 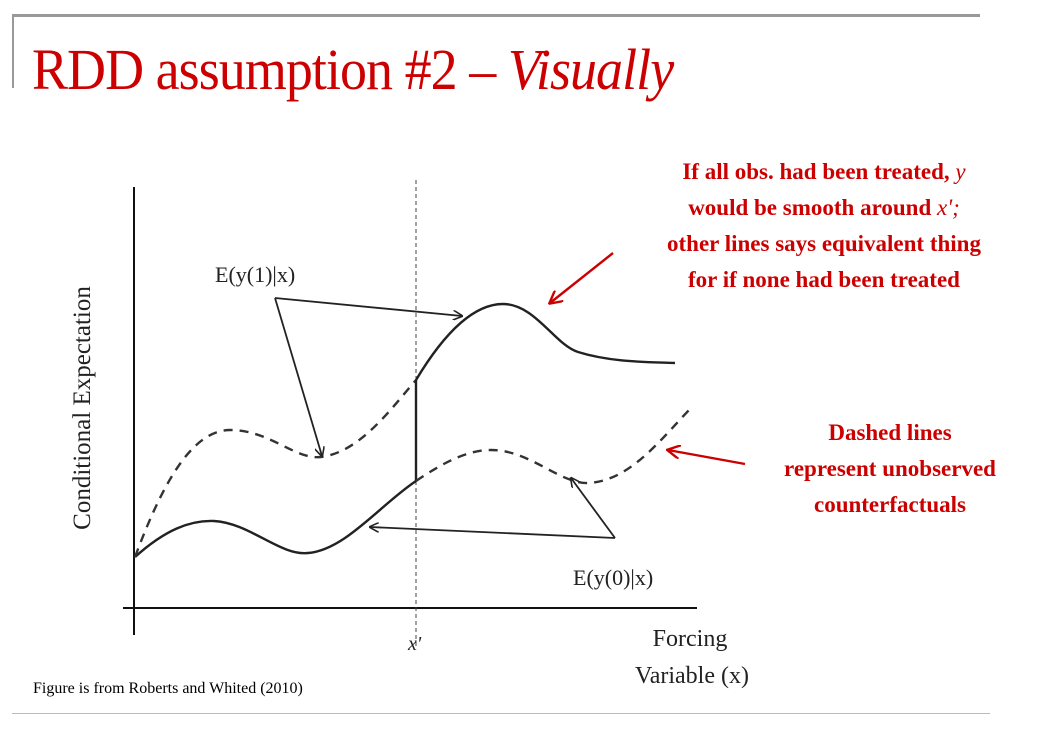 What do you see at coordinates (816, 171) in the screenshot?
I see `note1-line1: If all obs. had been treated,` at bounding box center [816, 171].